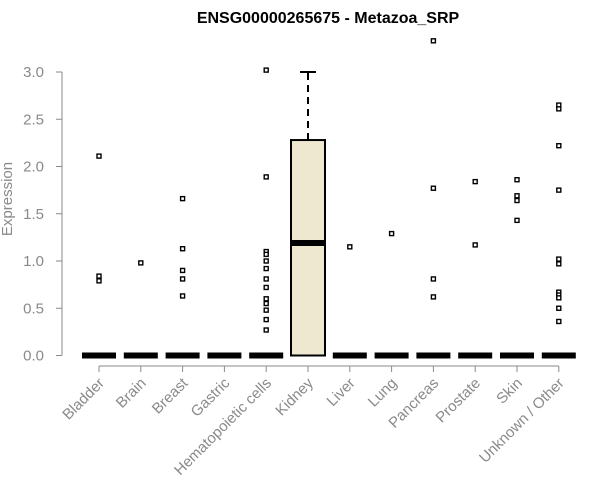 This screenshot has height=500, width=600. Describe the element at coordinates (33, 308) in the screenshot. I see `y-tick-label: 0.5` at that location.